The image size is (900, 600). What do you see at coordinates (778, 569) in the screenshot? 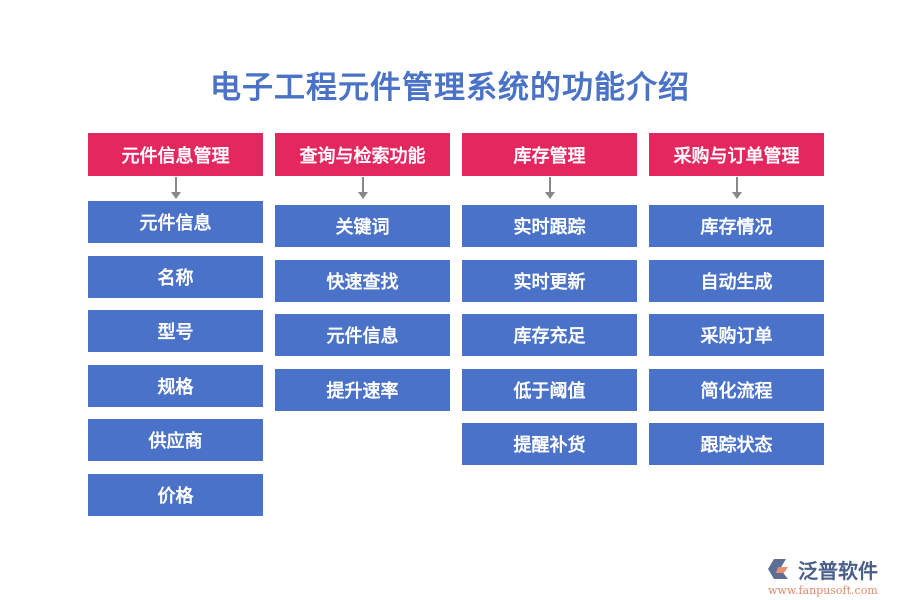
I see `fanpu-logo-icon` at bounding box center [778, 569].